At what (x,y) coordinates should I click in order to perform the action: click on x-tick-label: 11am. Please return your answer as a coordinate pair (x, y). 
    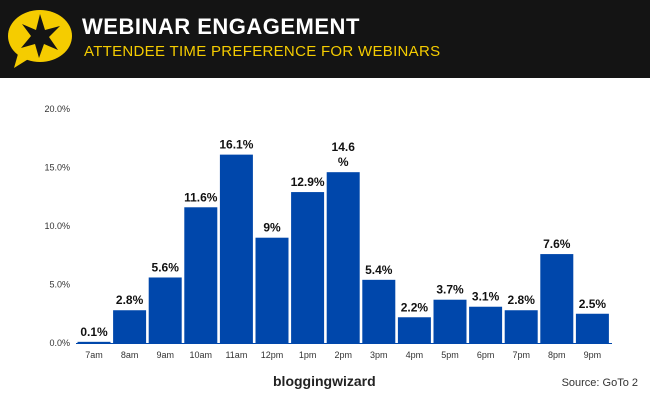
    Looking at the image, I should click on (236, 355).